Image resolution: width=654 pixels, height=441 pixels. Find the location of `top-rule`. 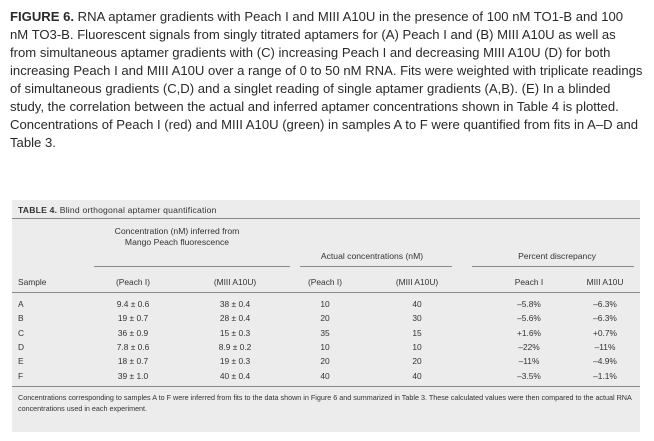

top-rule is located at coordinates (326, 218).